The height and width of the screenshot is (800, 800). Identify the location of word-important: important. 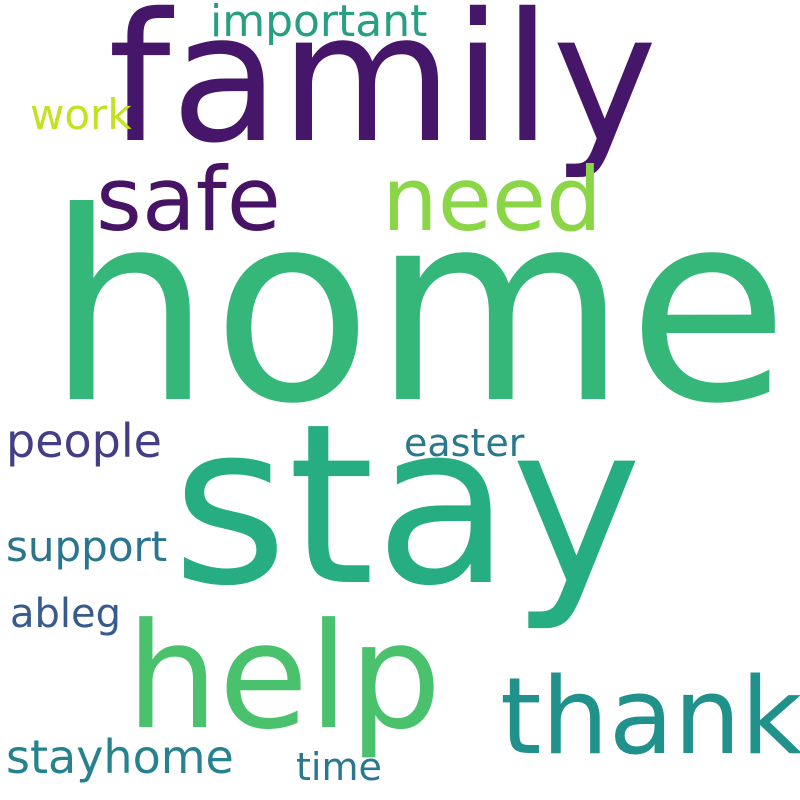
(319, 23).